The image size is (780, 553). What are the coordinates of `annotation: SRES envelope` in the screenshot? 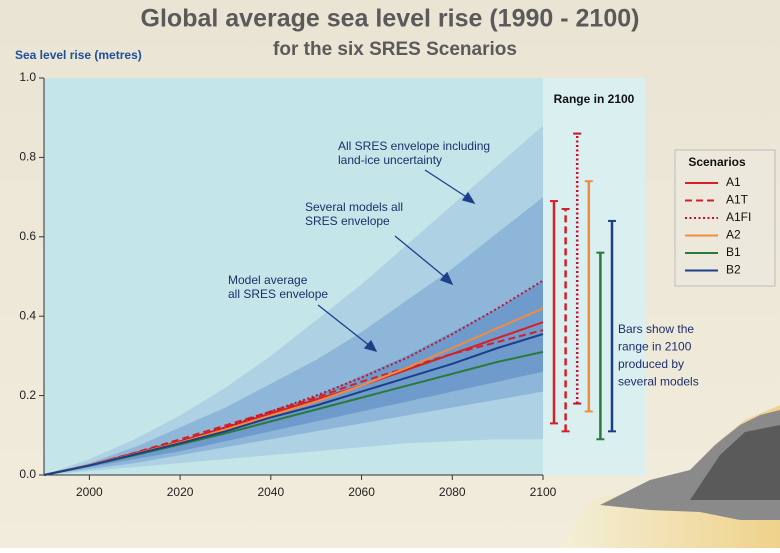 It's located at (347, 221).